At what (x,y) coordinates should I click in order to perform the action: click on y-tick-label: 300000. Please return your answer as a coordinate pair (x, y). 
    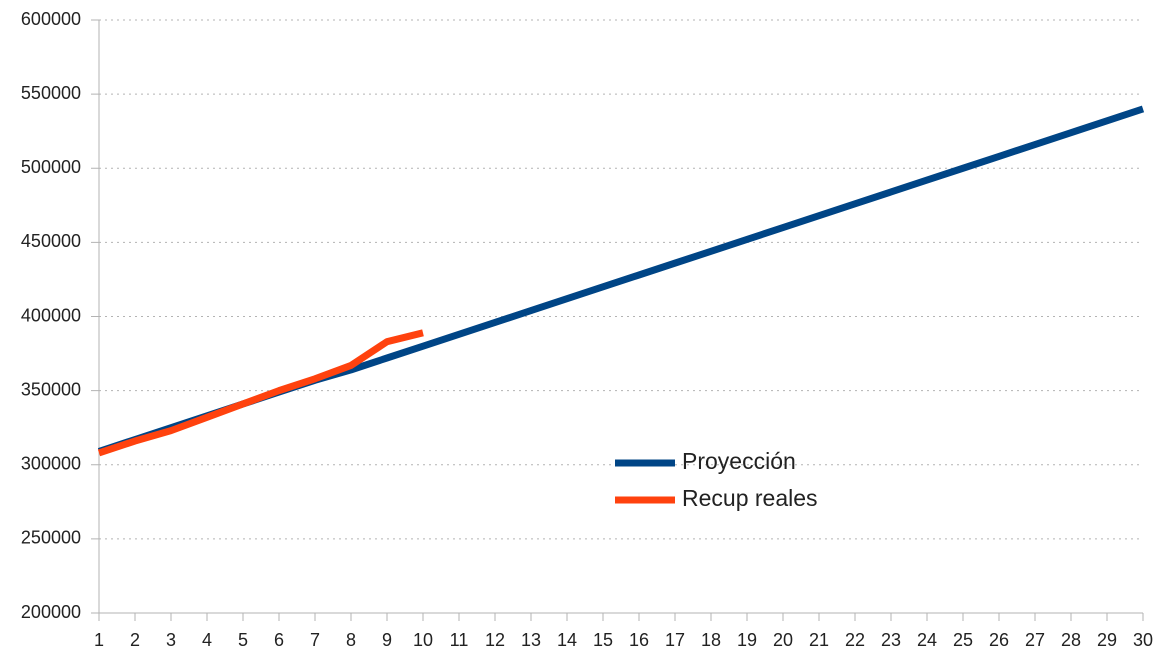
    Looking at the image, I should click on (51, 464).